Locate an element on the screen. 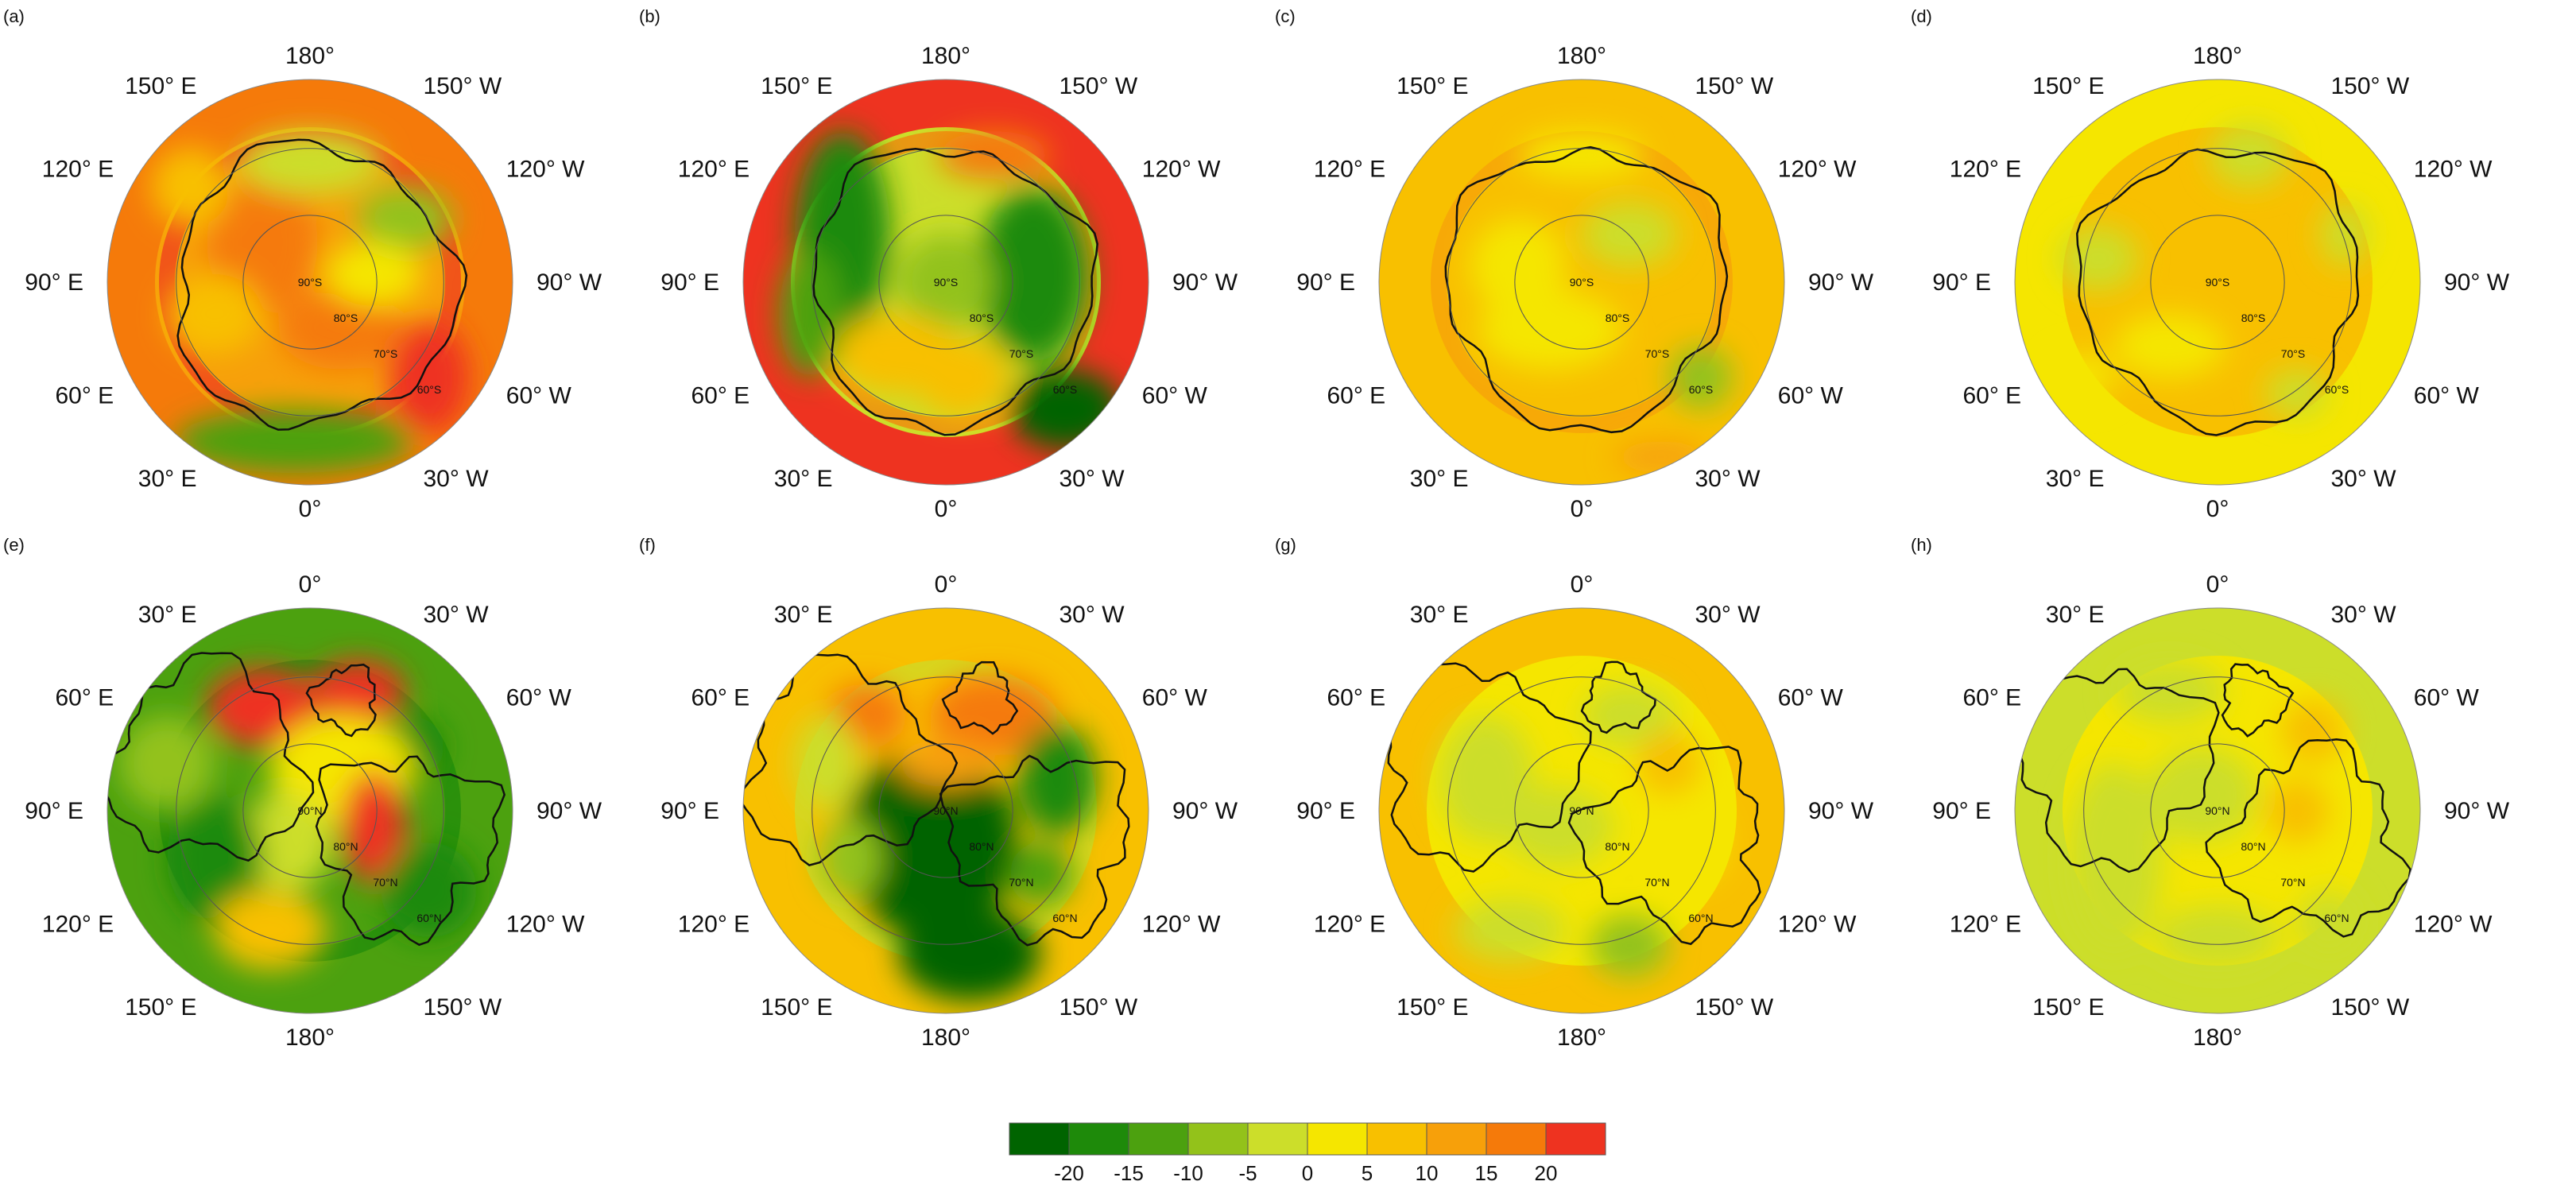  colorbar-tick-label: 20 is located at coordinates (1546, 1173).